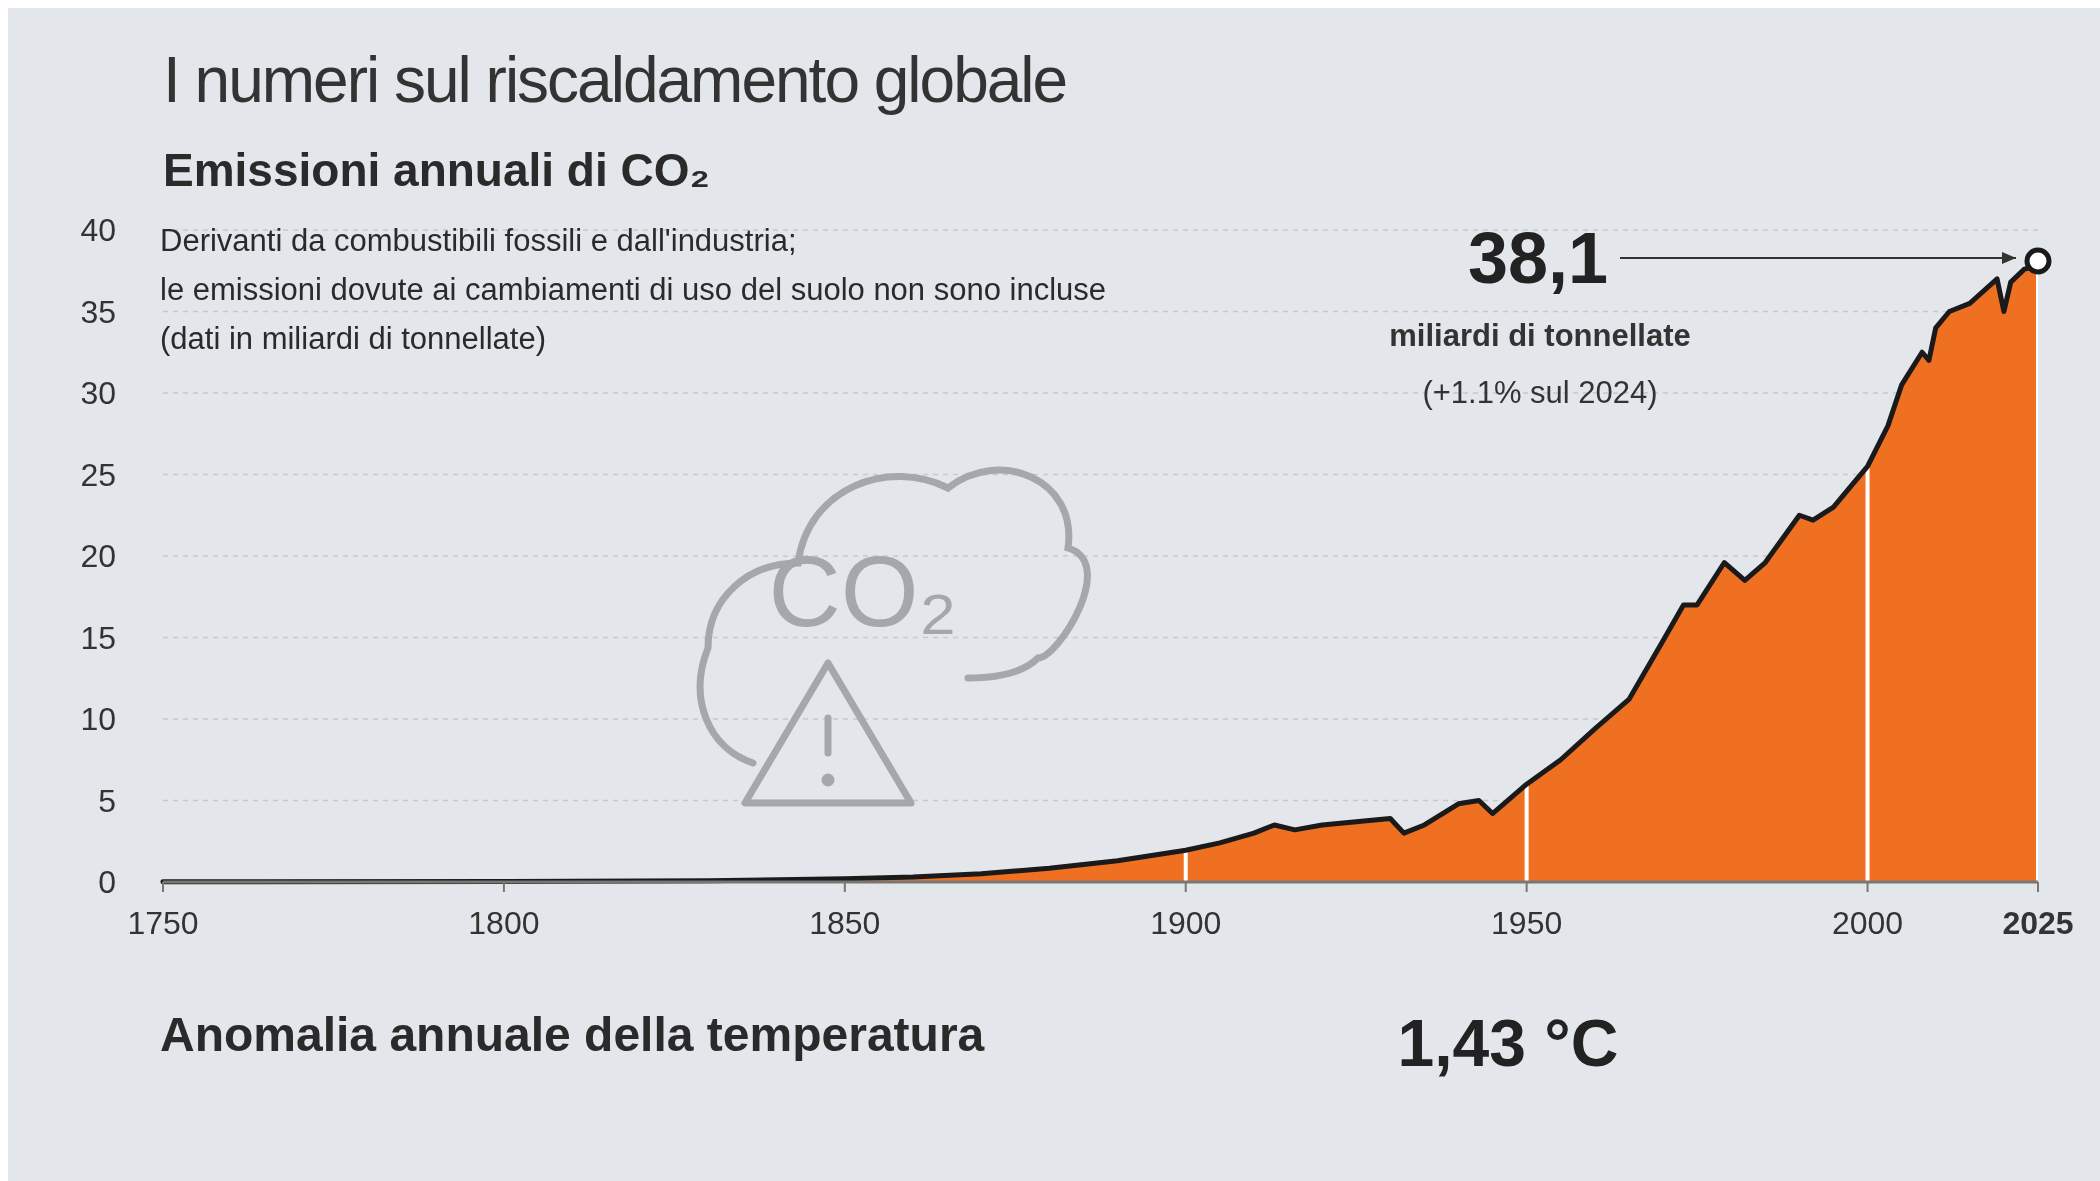  Describe the element at coordinates (107, 800) in the screenshot. I see `y-tick-label: 5` at that location.